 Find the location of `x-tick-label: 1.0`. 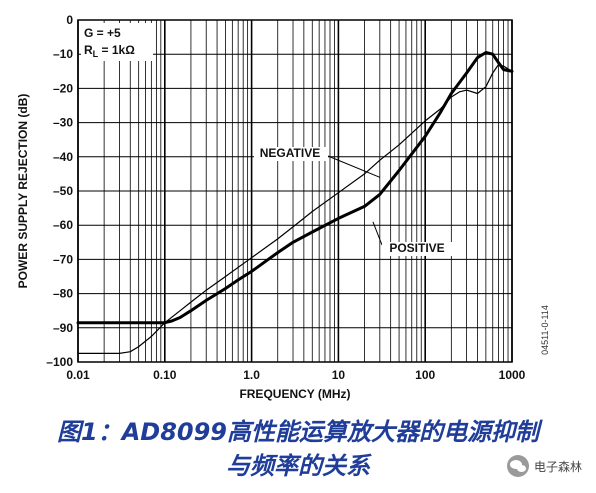

x-tick-label: 1.0 is located at coordinates (251, 375).